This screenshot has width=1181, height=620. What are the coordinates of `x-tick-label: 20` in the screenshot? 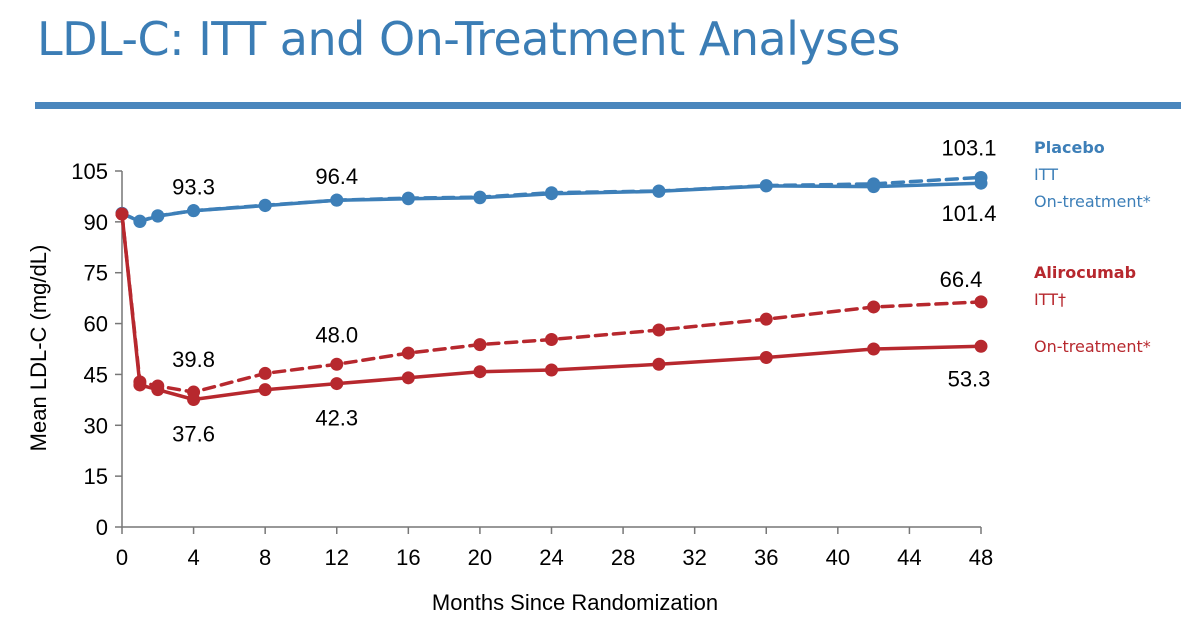 It's located at (480, 557).